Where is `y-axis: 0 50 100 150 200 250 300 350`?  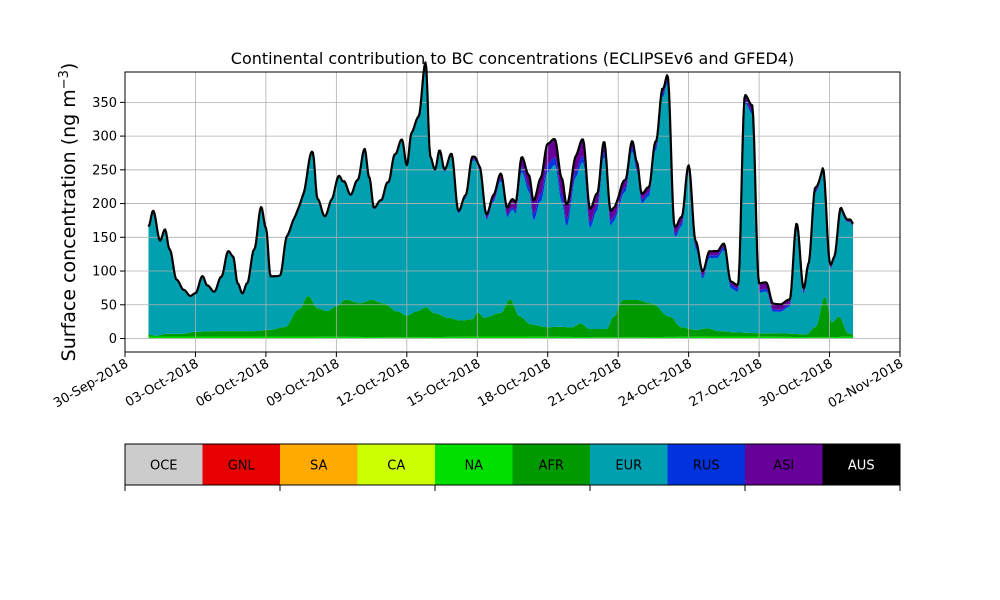 y-axis: 0 50 100 150 200 250 300 350 is located at coordinates (108, 221).